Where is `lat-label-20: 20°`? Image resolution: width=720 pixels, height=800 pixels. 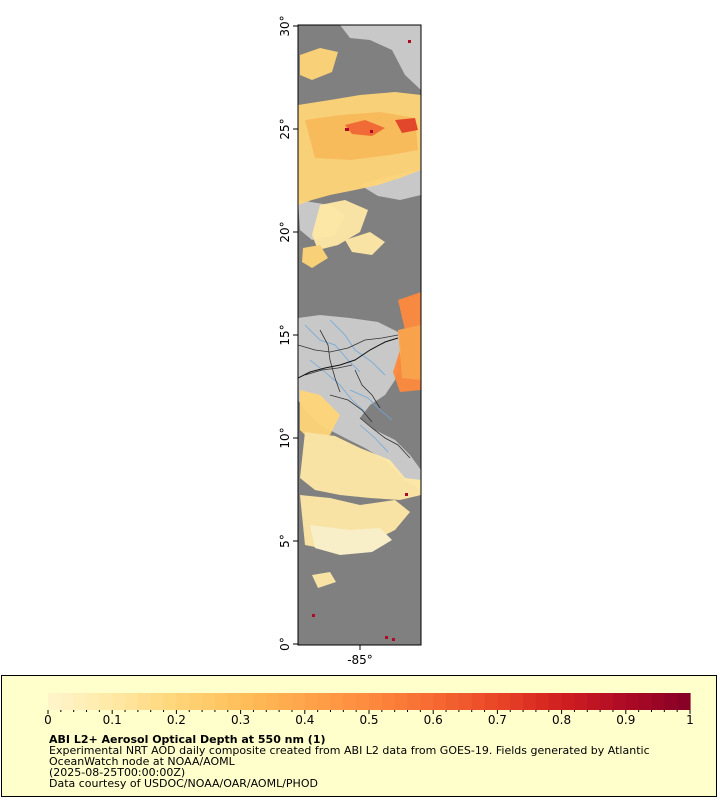 lat-label-20: 20° is located at coordinates (285, 231).